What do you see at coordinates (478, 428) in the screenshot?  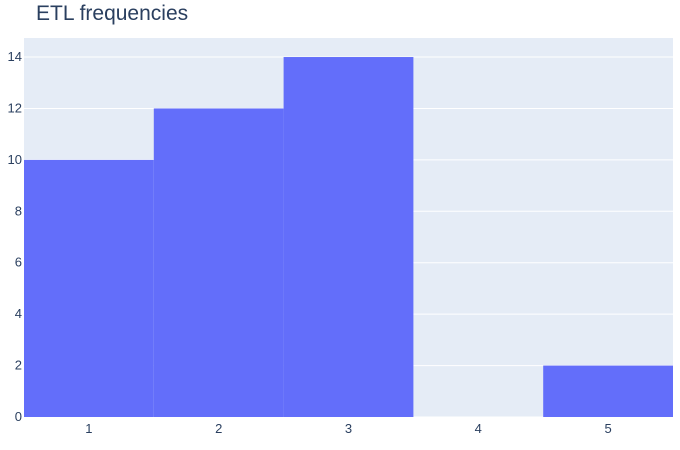 I see `x-tick-label: 4` at bounding box center [478, 428].